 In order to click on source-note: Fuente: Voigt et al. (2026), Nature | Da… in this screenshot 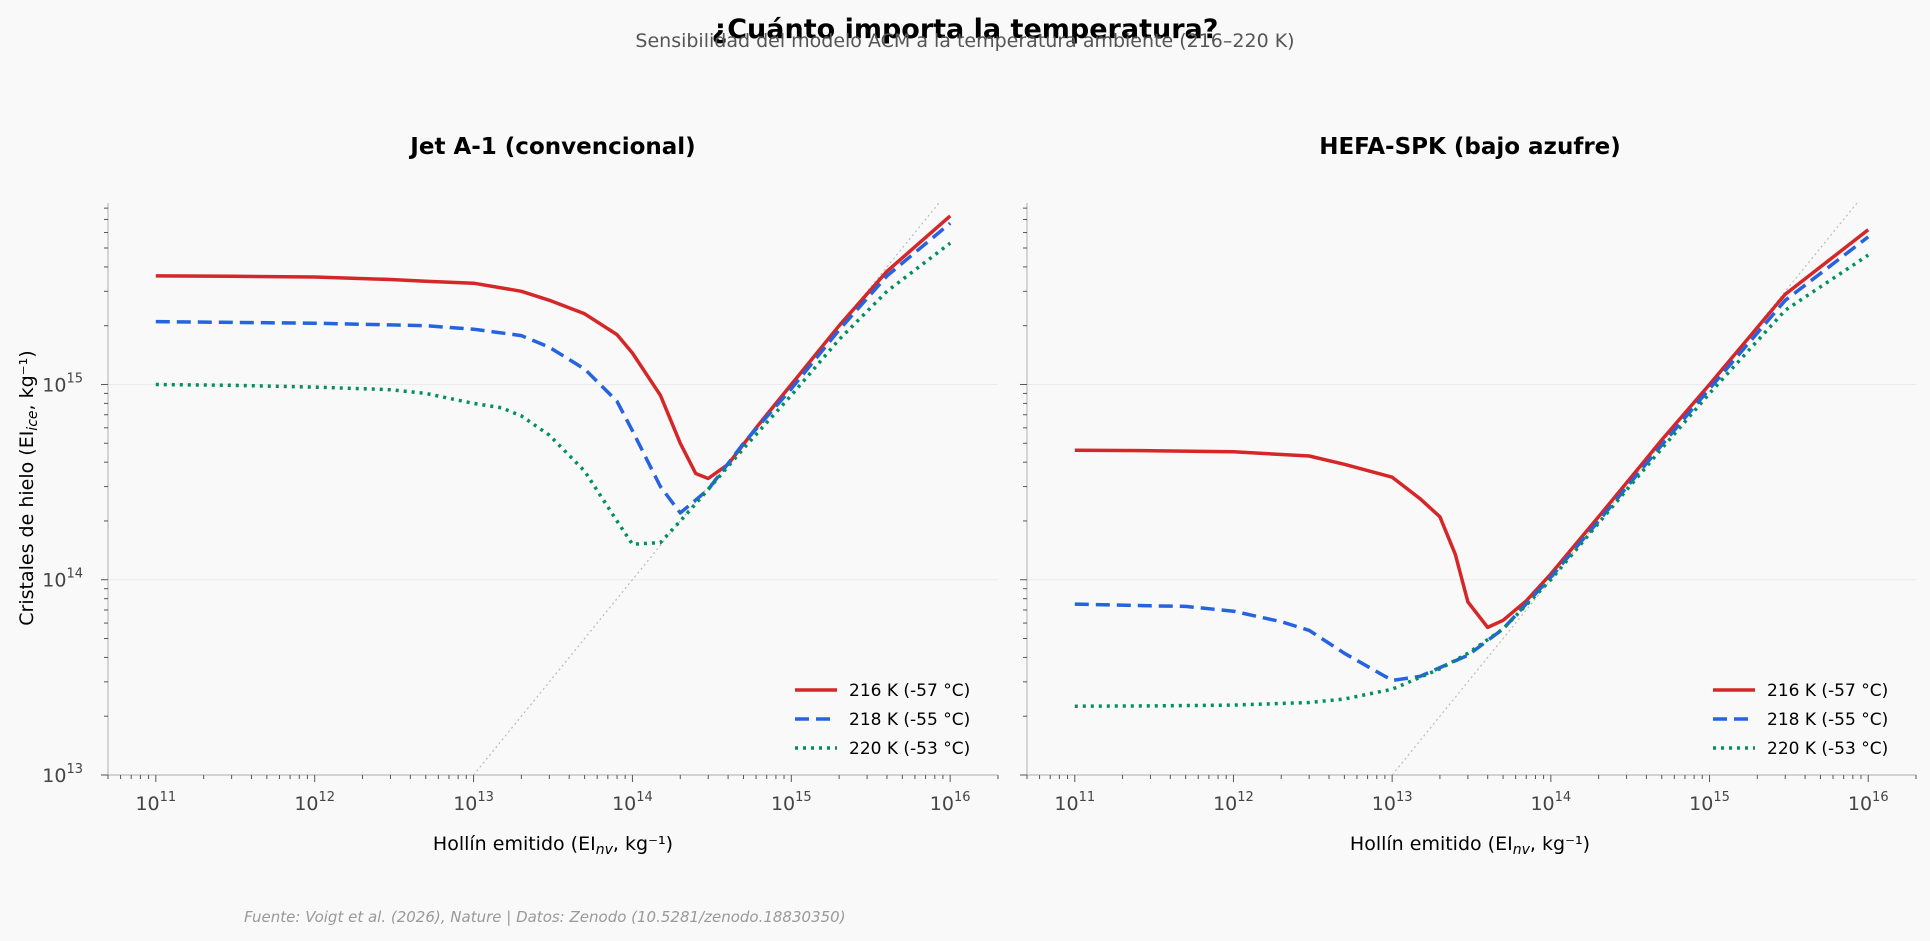, I will do `click(545, 917)`.